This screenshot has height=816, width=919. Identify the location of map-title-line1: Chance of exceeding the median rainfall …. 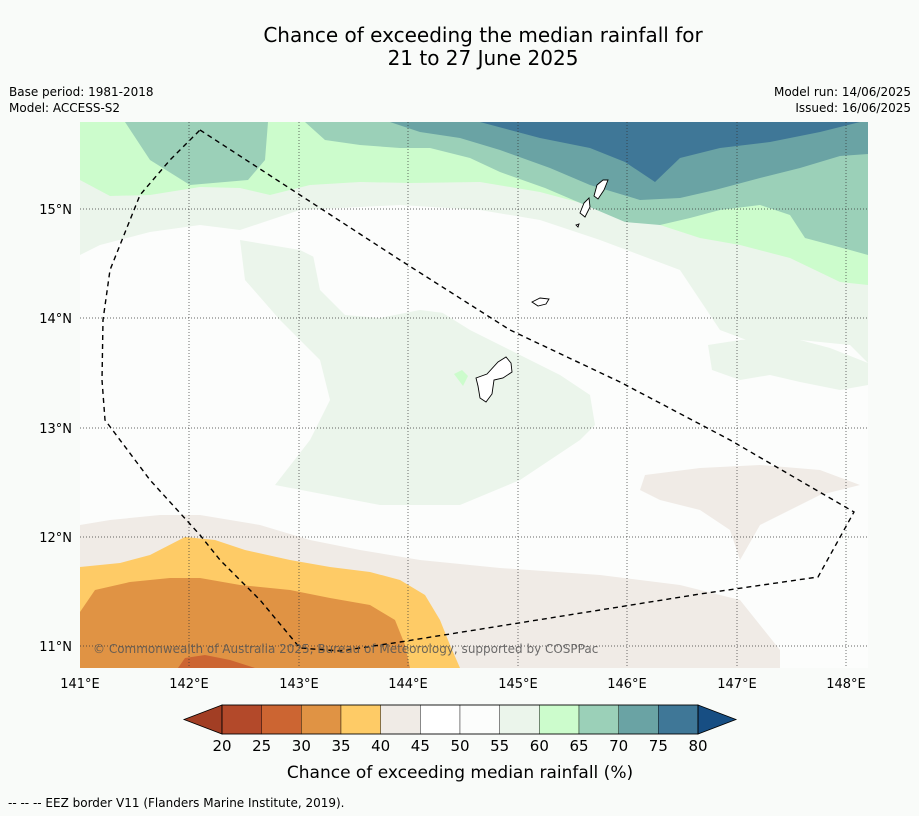
(483, 35).